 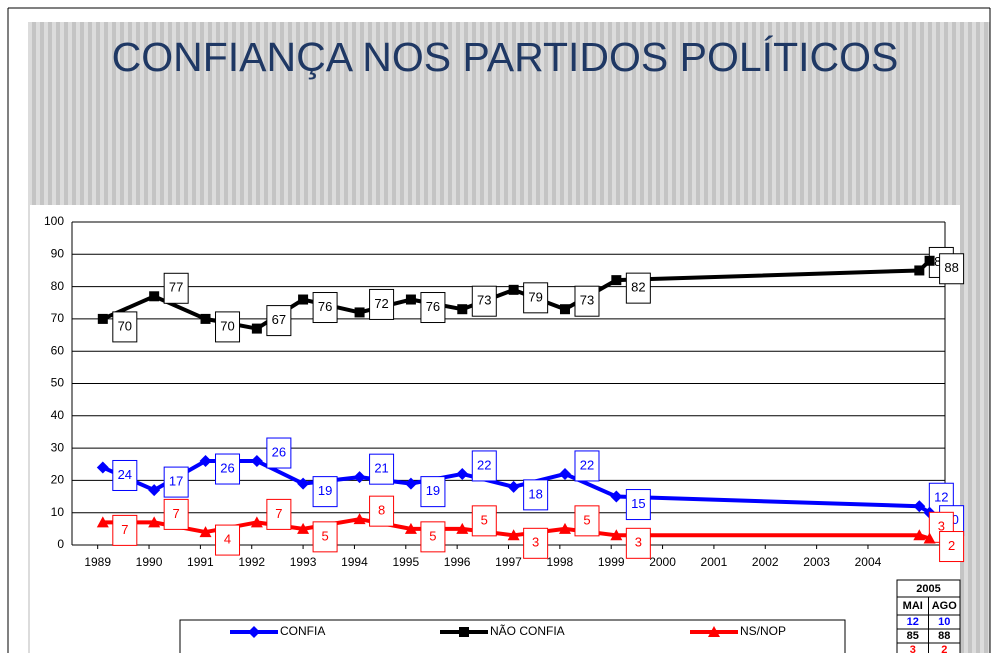 What do you see at coordinates (816, 562) in the screenshot?
I see `x-tick-label: 2003` at bounding box center [816, 562].